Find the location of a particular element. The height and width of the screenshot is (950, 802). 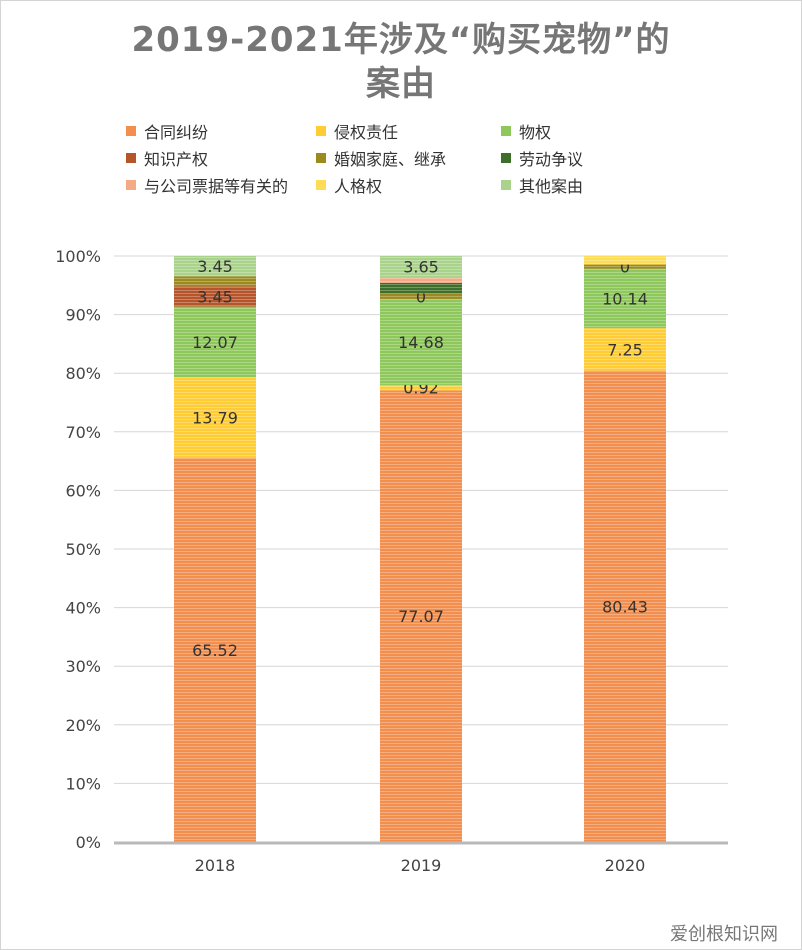

data-label: 14.68 is located at coordinates (421, 342).